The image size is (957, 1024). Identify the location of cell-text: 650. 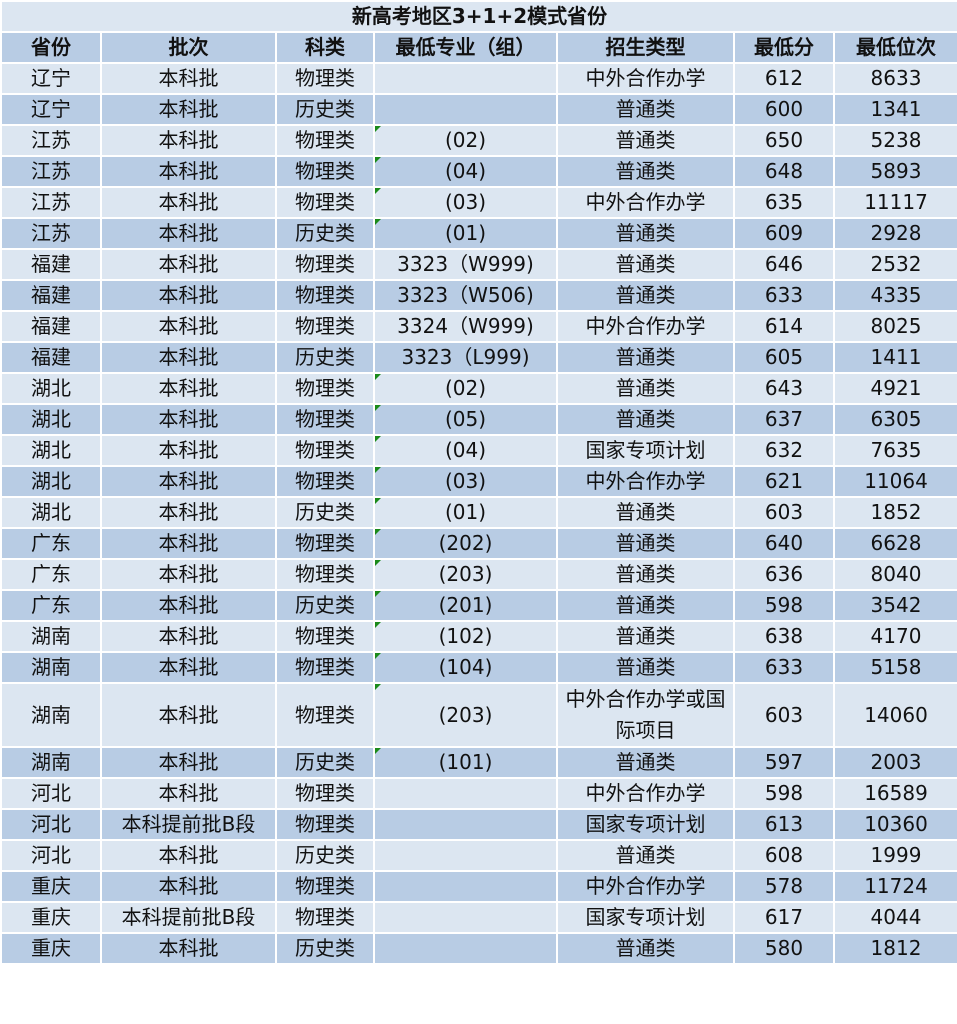
(784, 140).